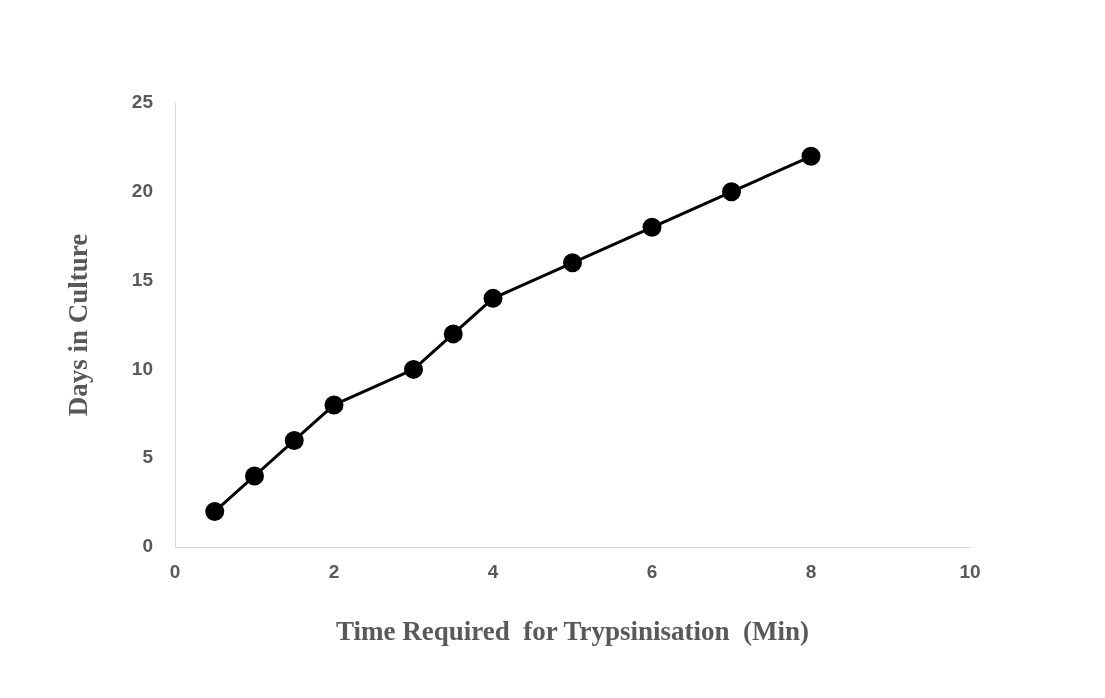 The width and height of the screenshot is (1105, 698). Describe the element at coordinates (811, 571) in the screenshot. I see `x-tick-label: 8` at that location.